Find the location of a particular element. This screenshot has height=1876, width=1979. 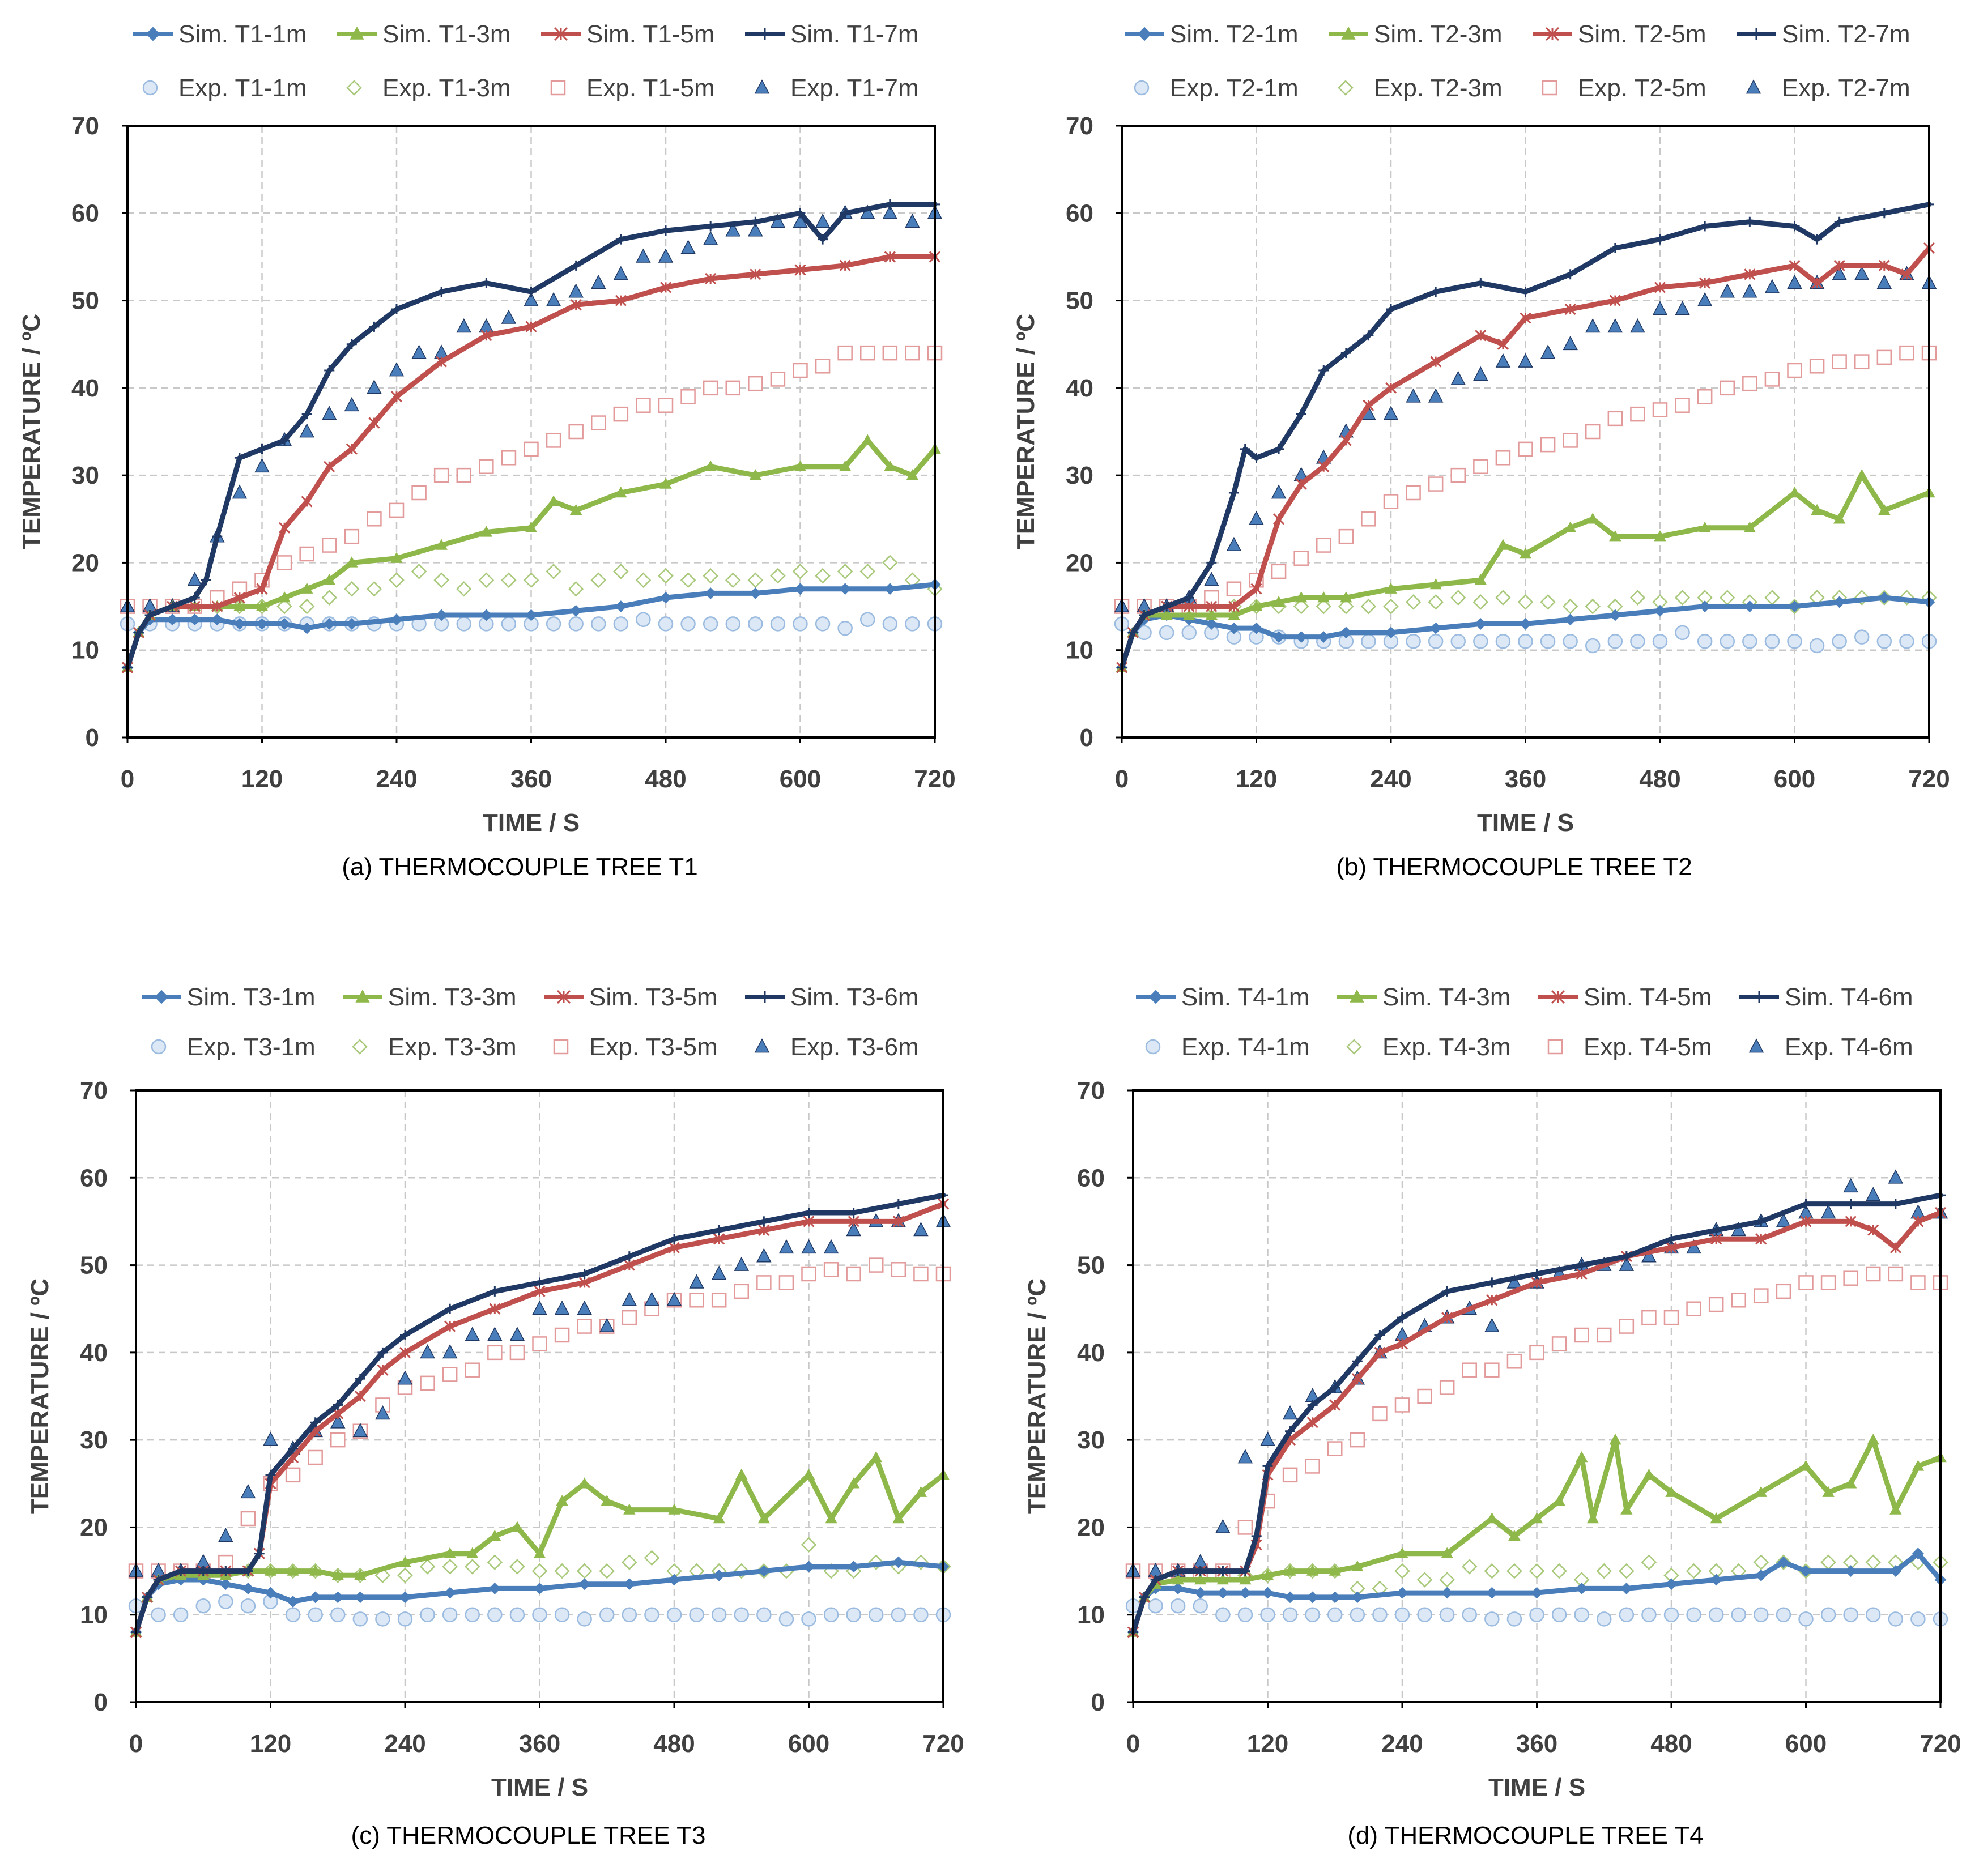

legend-label: Sim. T1-7m is located at coordinates (854, 34).